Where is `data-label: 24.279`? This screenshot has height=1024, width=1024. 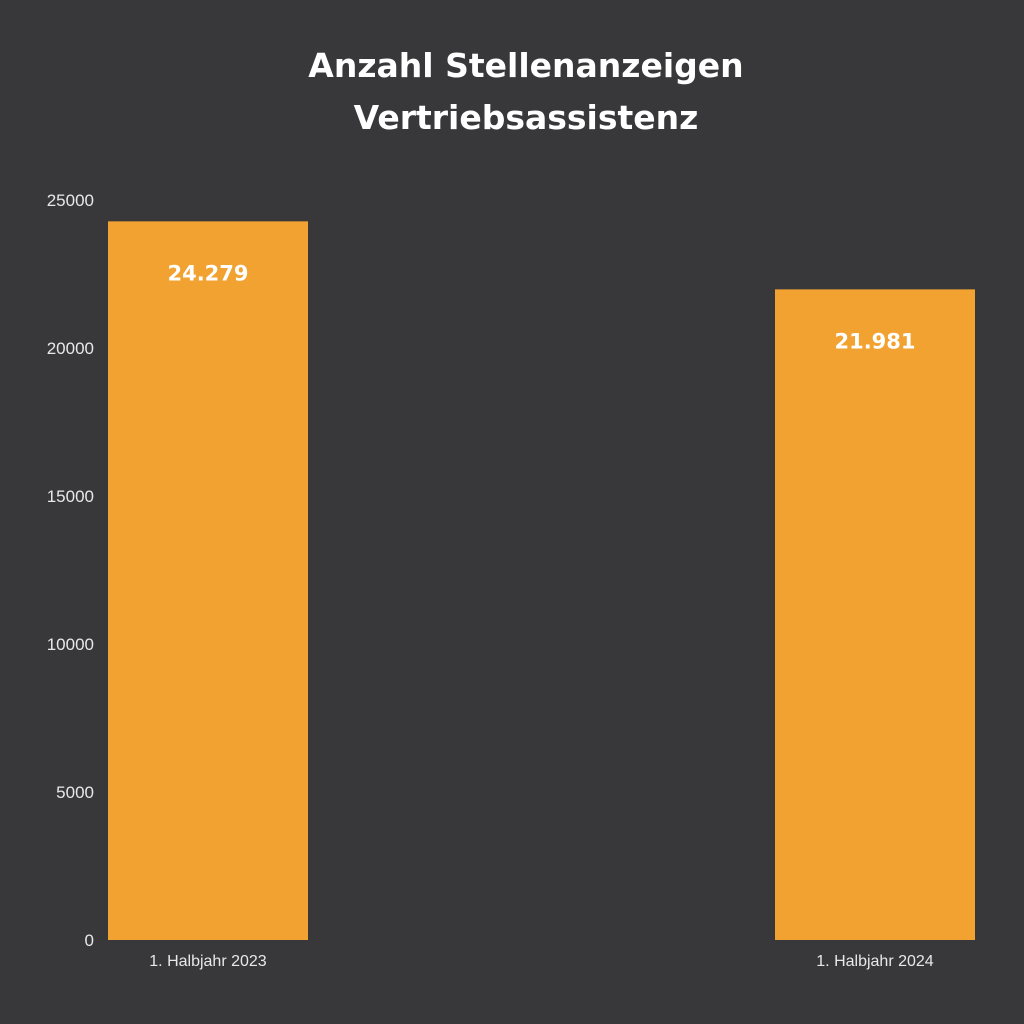 data-label: 24.279 is located at coordinates (207, 273).